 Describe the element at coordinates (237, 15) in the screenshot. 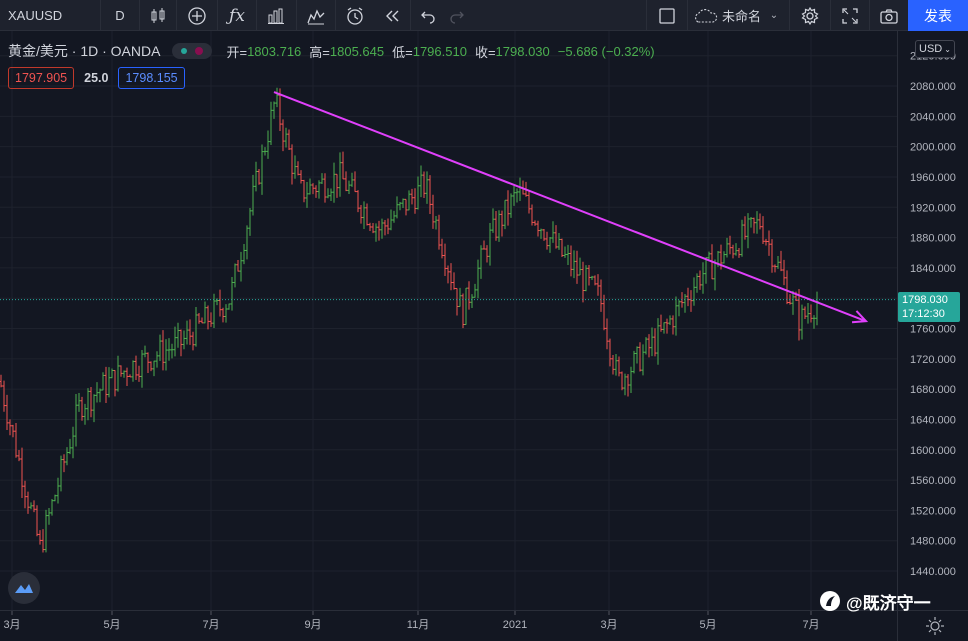

I see `indicators-fx-icon: ƒx` at that location.